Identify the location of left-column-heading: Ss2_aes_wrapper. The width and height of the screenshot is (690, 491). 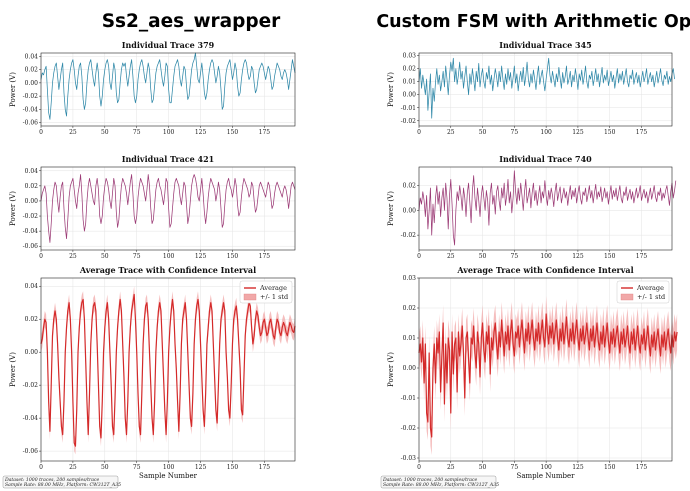
(191, 21).